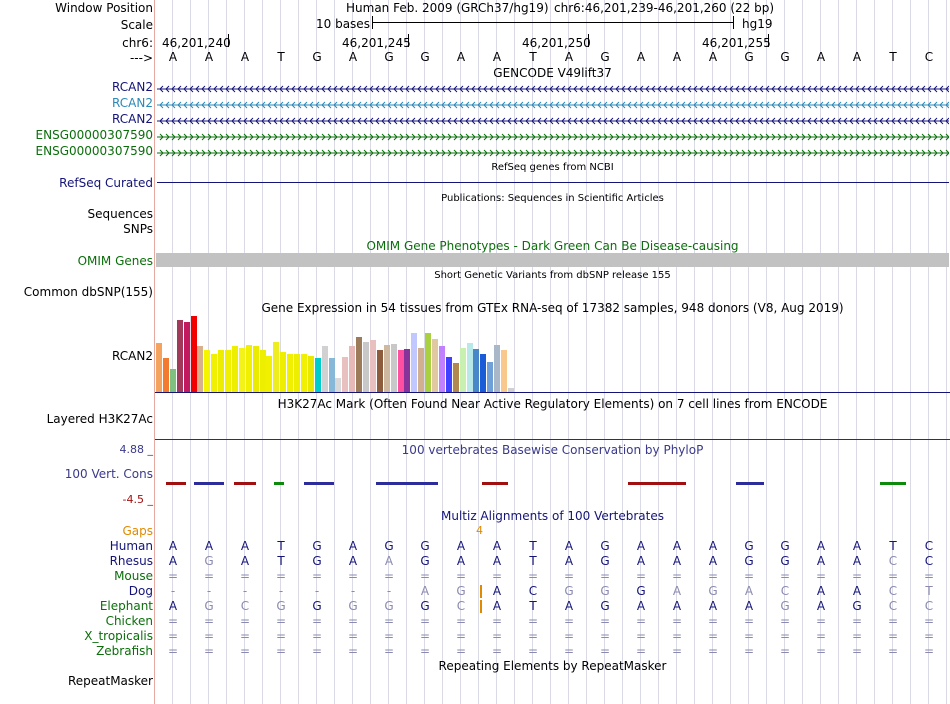 Image resolution: width=950 pixels, height=704 pixels. What do you see at coordinates (131, 561) in the screenshot?
I see `multiz-species-label: Rhesus` at bounding box center [131, 561].